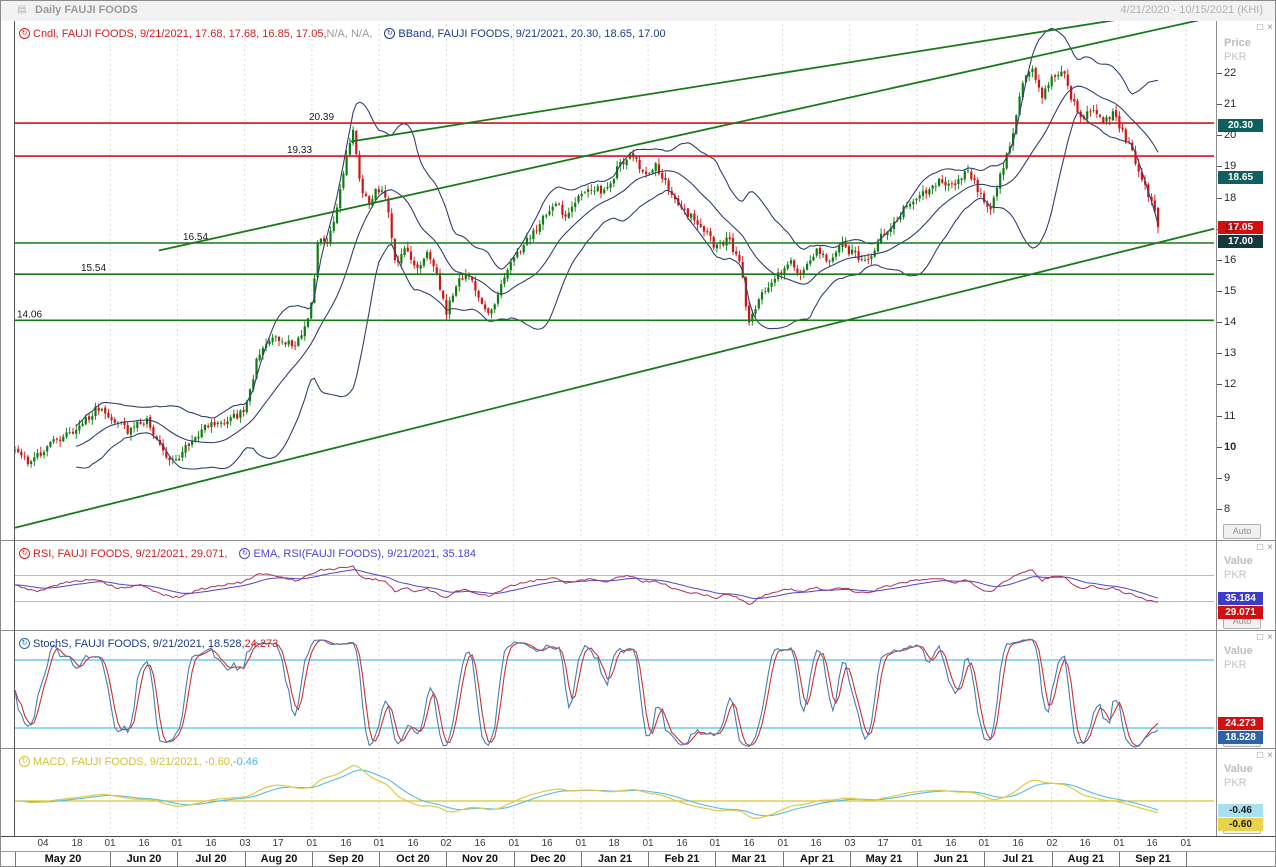 This screenshot has width=1276, height=867. What do you see at coordinates (210, 859) in the screenshot?
I see `x-month-label: Jul 20` at bounding box center [210, 859].